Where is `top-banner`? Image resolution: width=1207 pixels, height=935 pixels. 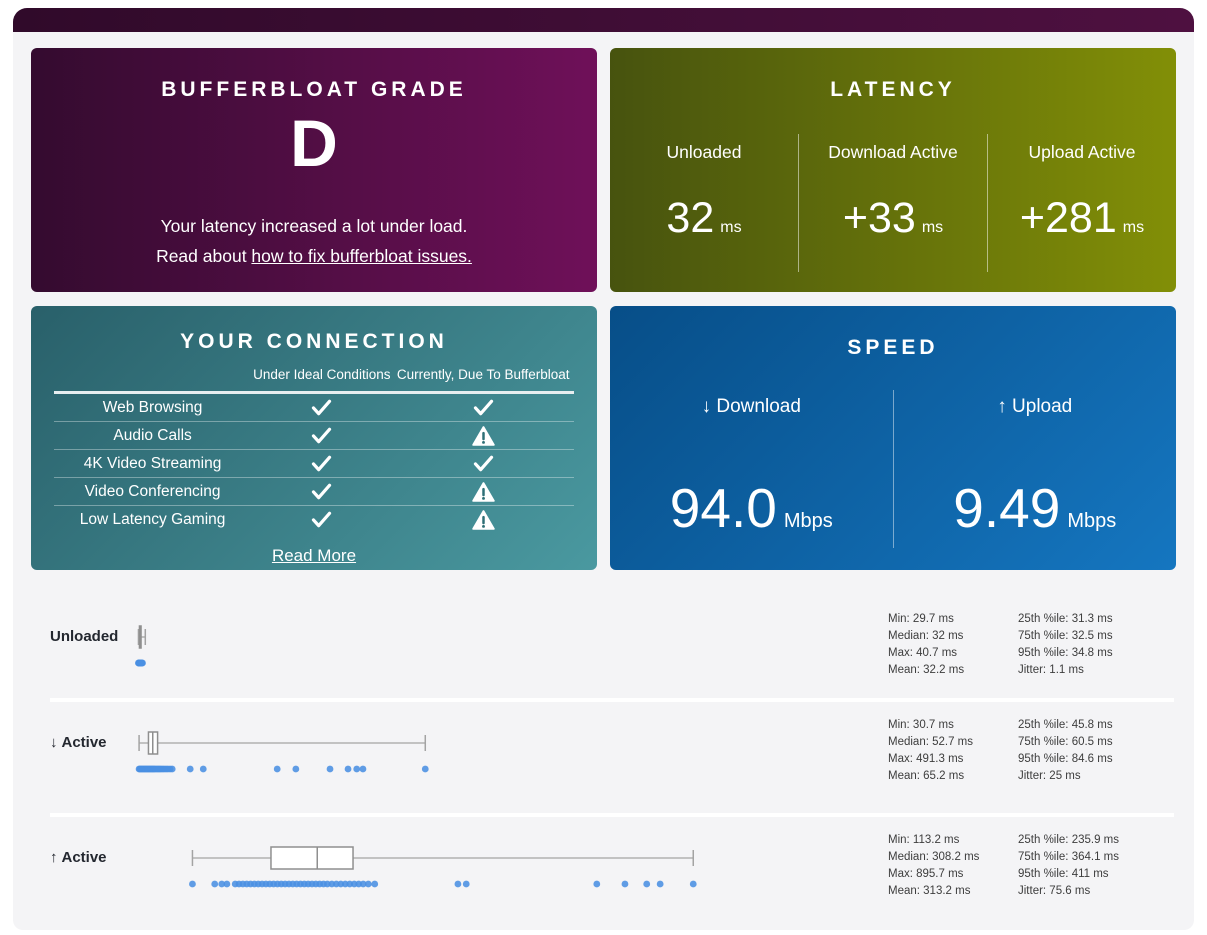
top-banner is located at coordinates (603, 20).